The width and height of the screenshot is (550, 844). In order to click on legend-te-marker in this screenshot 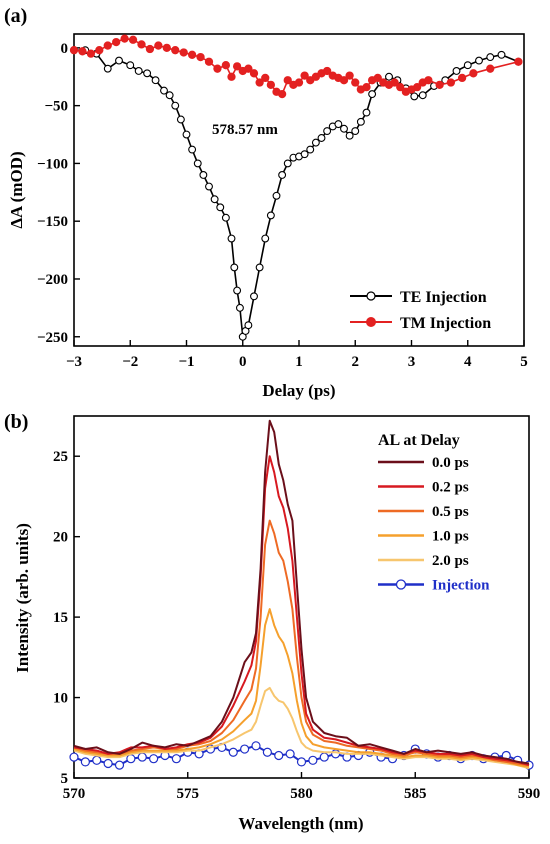, I will do `click(371, 296)`.